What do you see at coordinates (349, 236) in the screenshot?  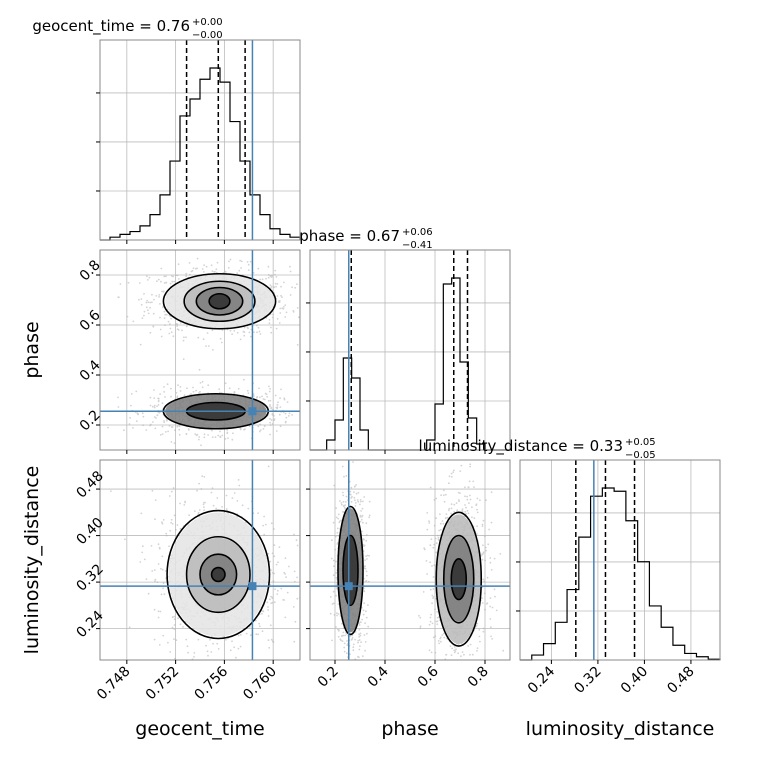 I see `title-text: phase = 0.67` at bounding box center [349, 236].